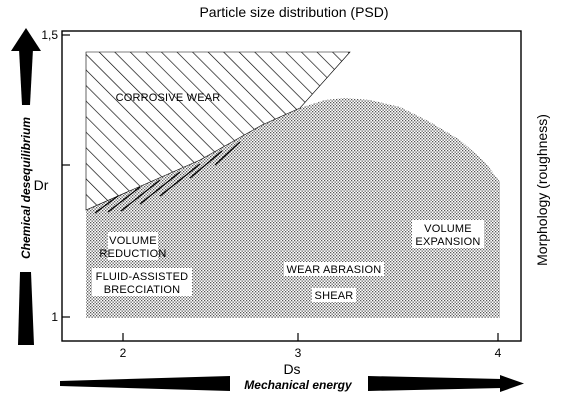 Image resolution: width=562 pixels, height=400 pixels. Describe the element at coordinates (542, 190) in the screenshot. I see `morphology-label: Morphology (roughness)` at that location.